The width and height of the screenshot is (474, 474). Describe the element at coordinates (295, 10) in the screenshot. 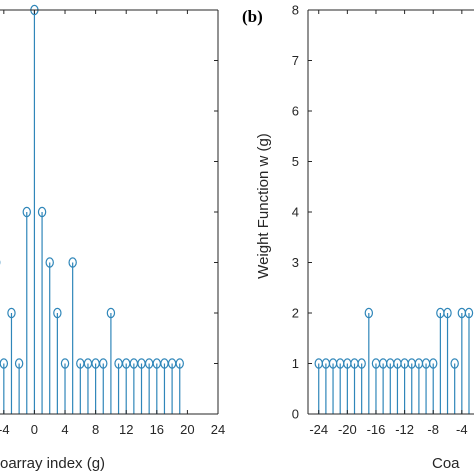

I see `y-tick-label: 8` at that location.